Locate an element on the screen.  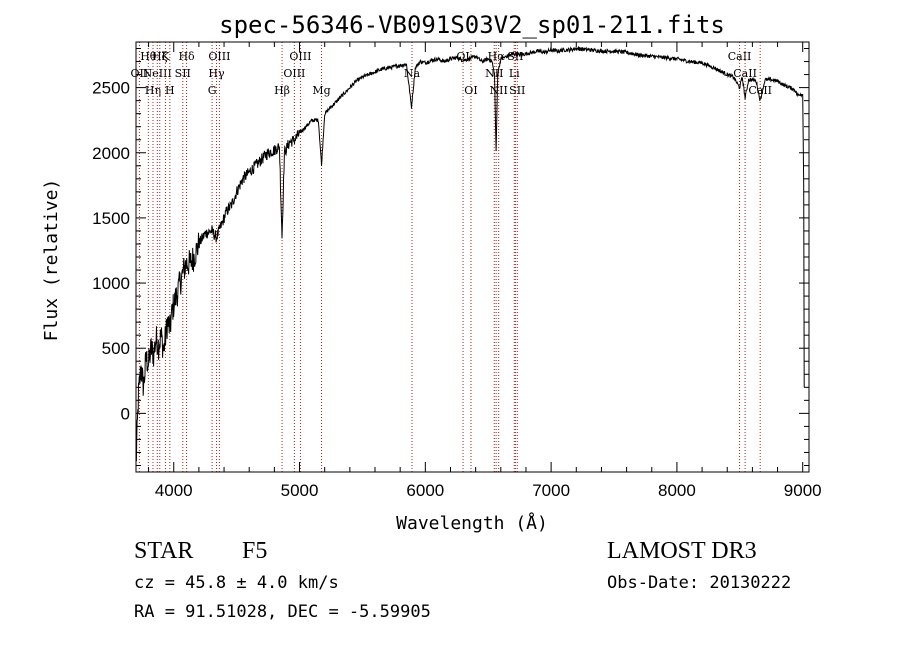
object-class: STAR is located at coordinates (164, 551).